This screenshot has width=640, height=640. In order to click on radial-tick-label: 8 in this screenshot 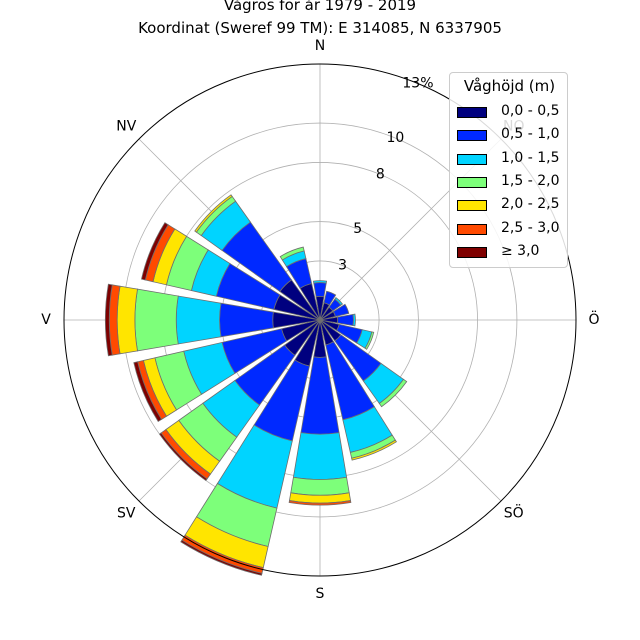, I will do `click(380, 174)`.